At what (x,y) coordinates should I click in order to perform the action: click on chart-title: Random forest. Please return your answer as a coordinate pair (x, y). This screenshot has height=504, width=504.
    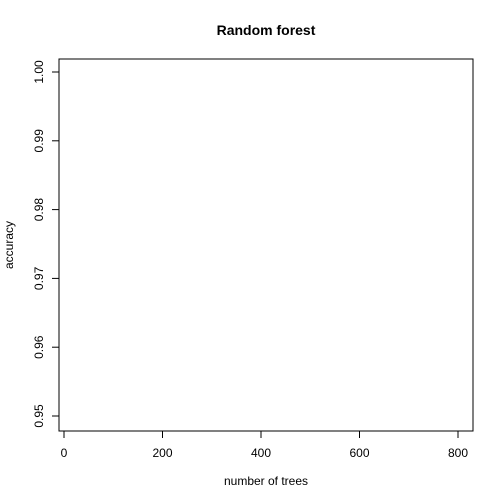
    Looking at the image, I should click on (266, 30).